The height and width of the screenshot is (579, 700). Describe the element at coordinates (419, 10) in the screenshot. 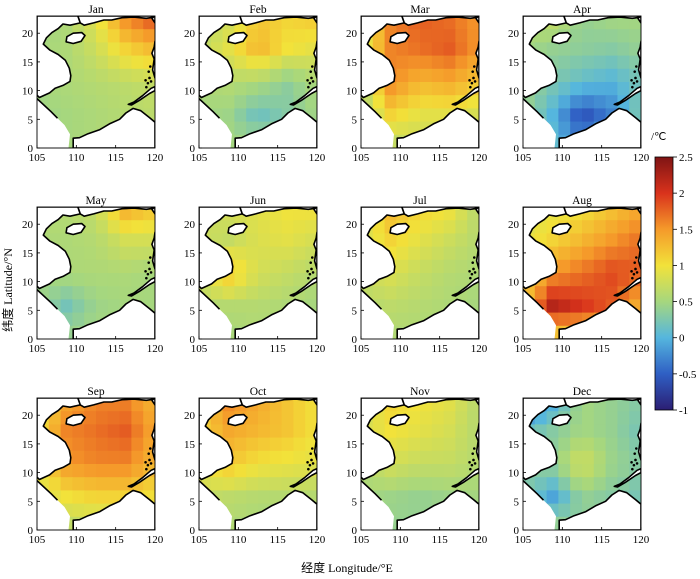

I see `panel-title: Mar` at that location.